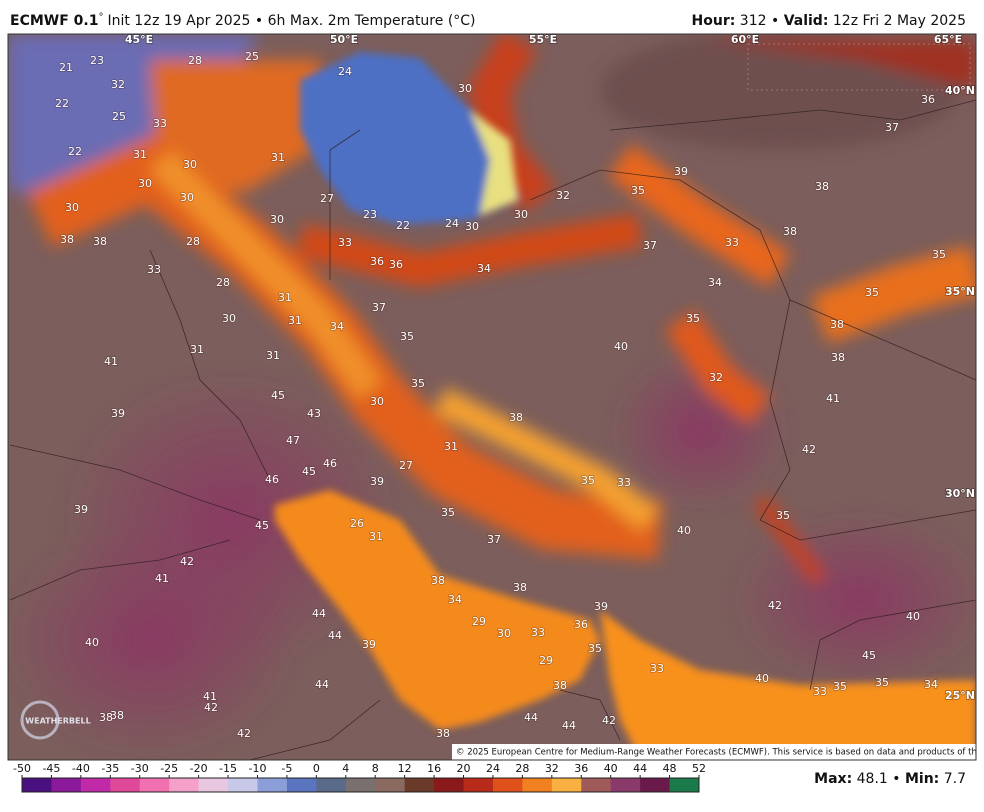  I want to click on colorbar-tick-label: 20, so click(464, 768).